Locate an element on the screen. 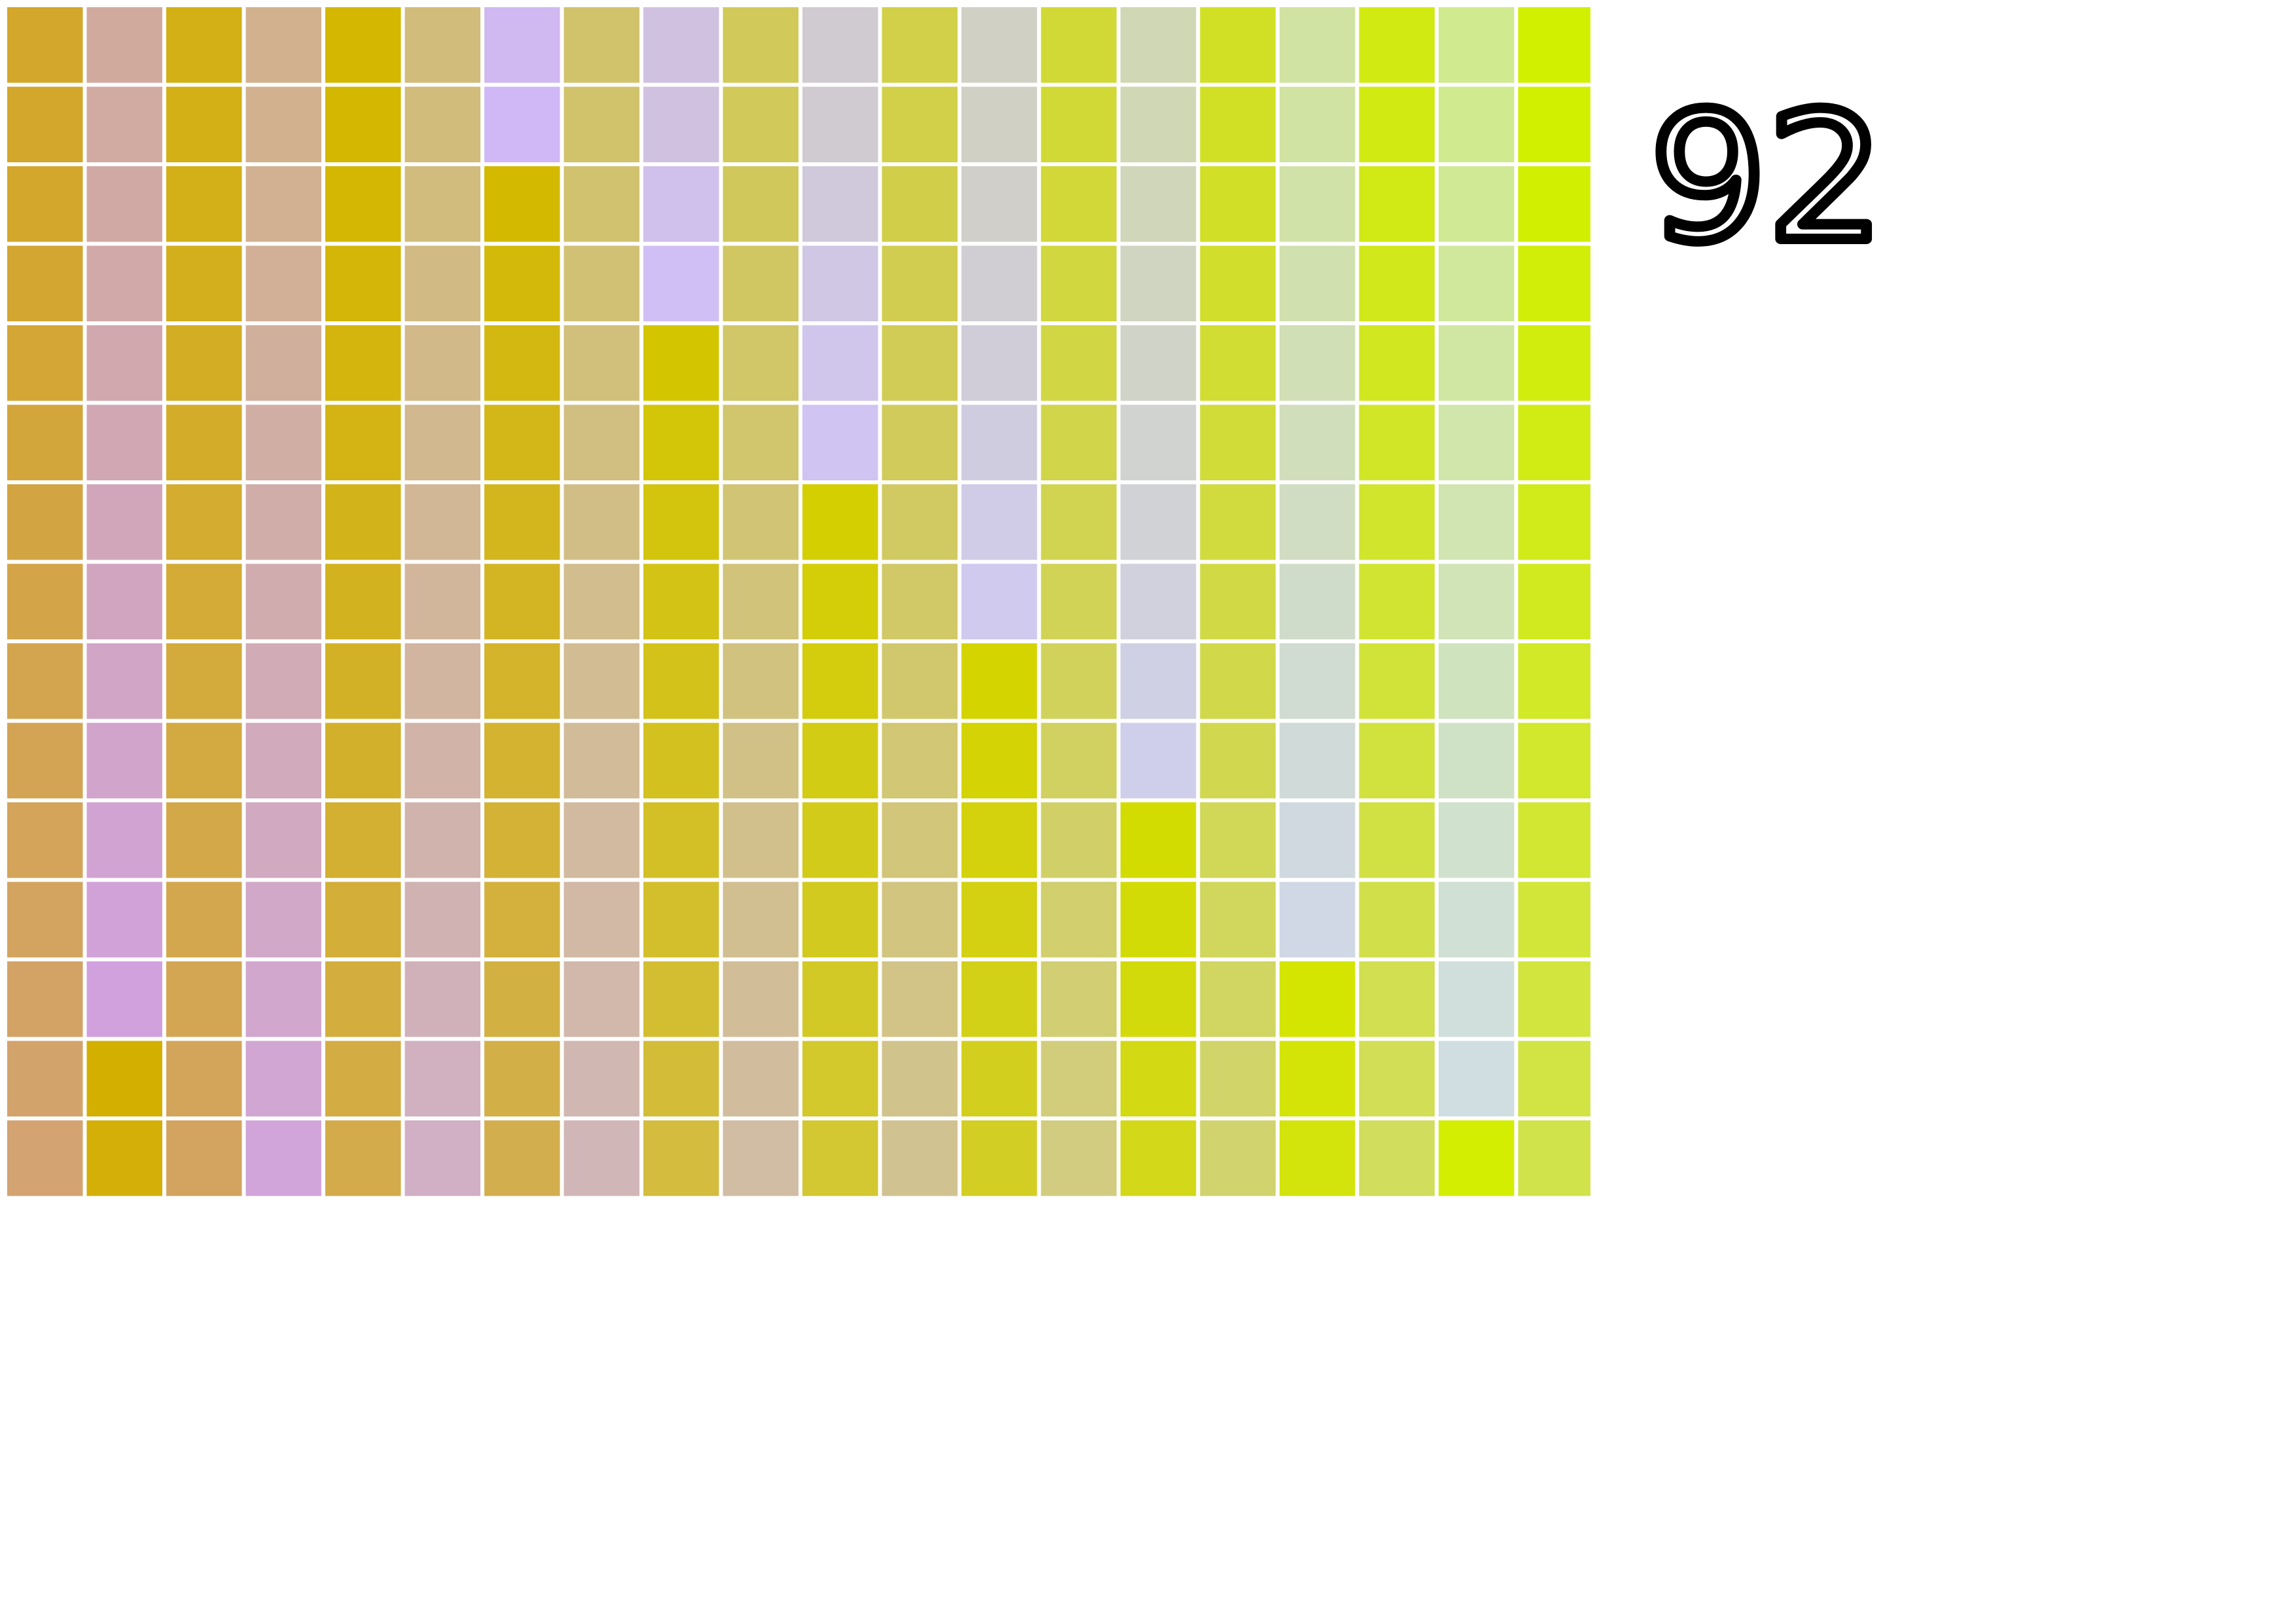  tile-r6-c1 is located at coordinates (45, 442).